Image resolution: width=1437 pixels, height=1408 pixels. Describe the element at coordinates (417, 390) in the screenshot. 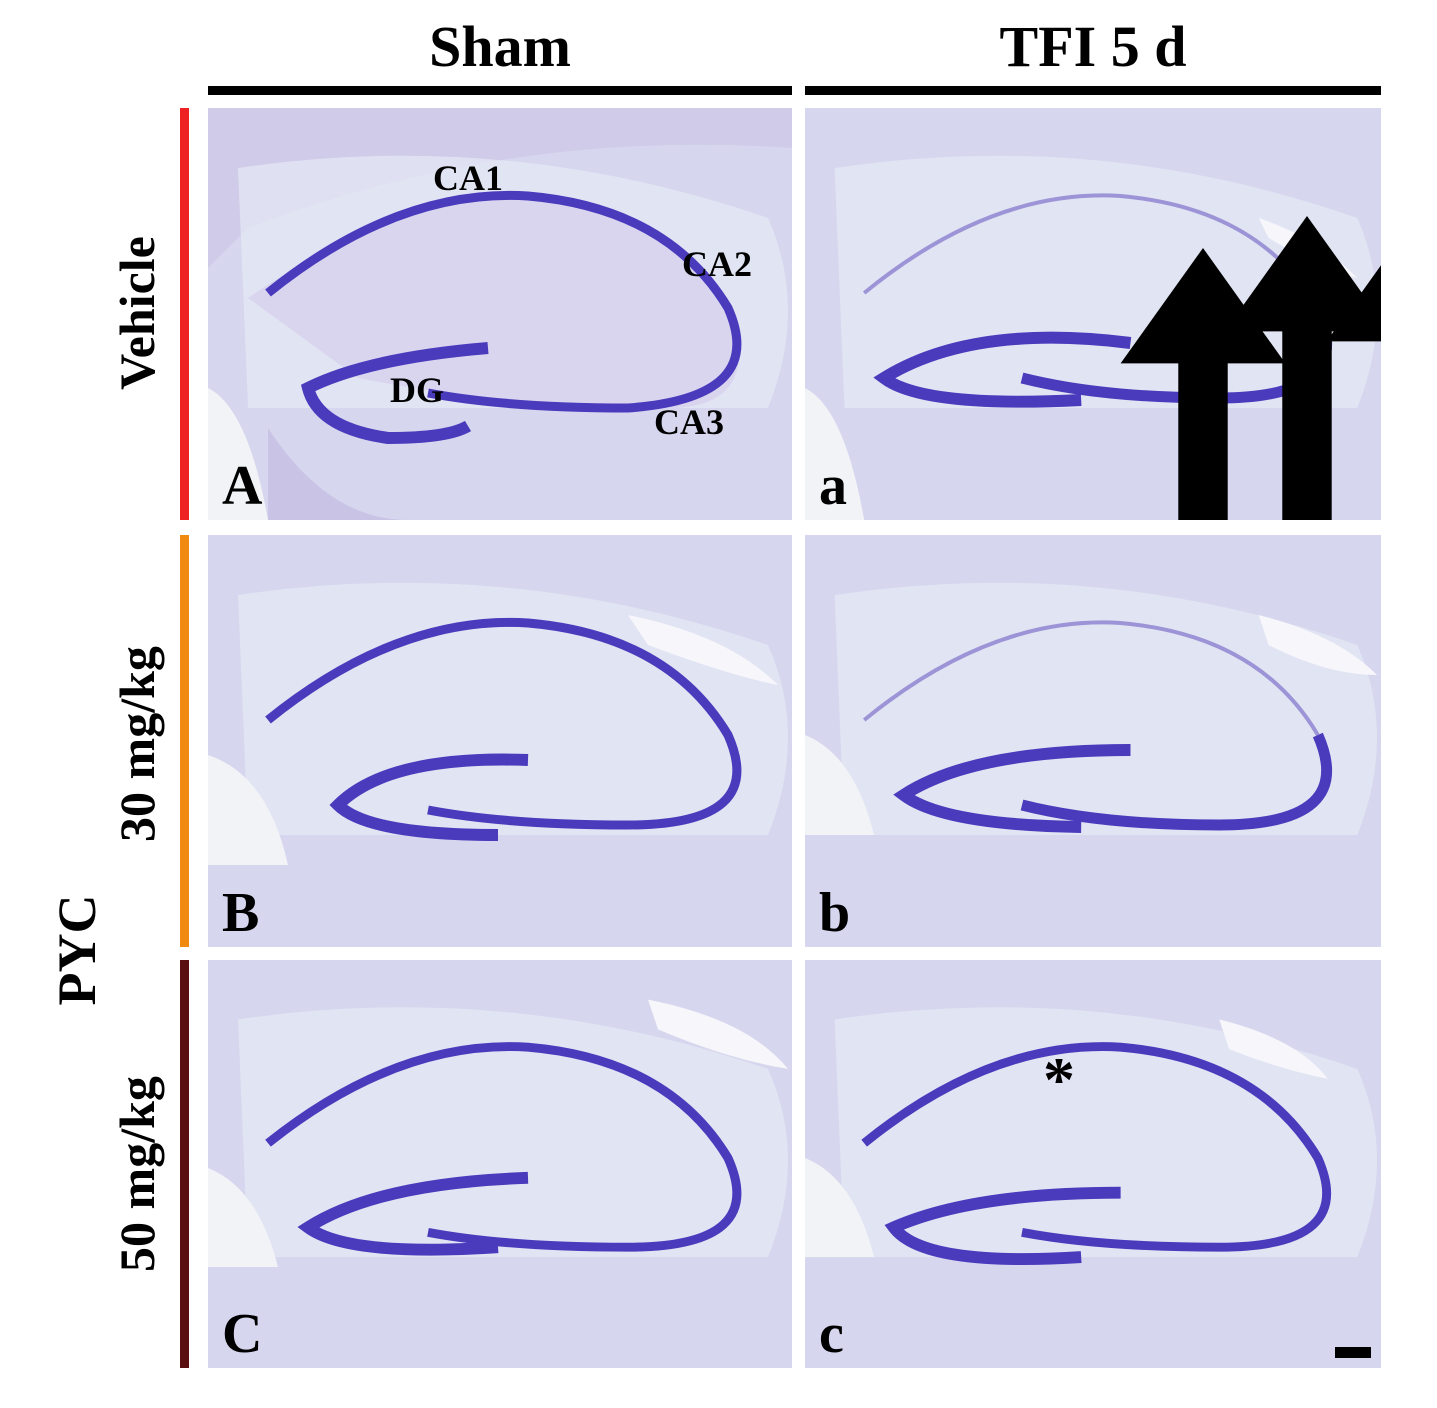

I see `label-dg: DG` at that location.